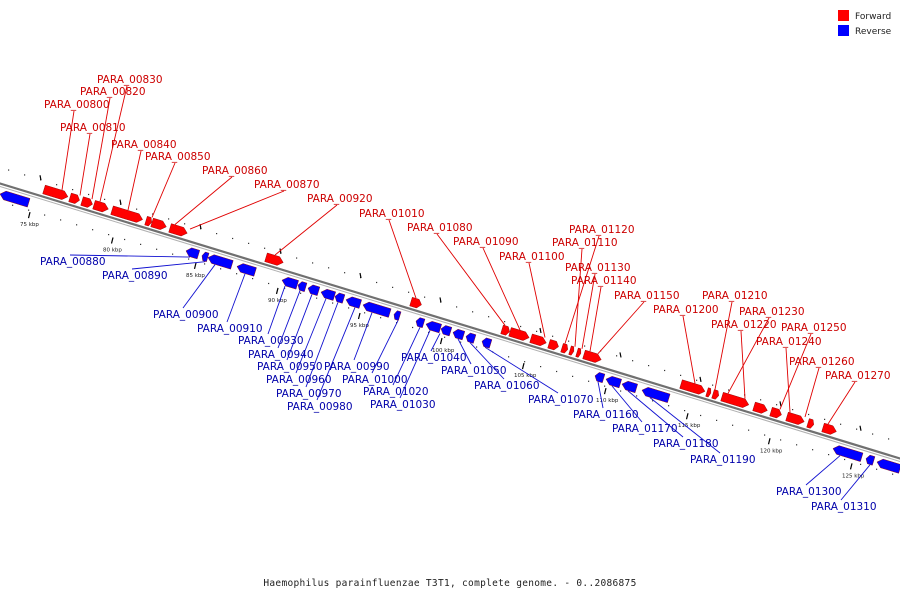 This screenshot has height=600, width=900. What do you see at coordinates (525, 376) in the screenshot?
I see `kbp-tick-label: 105 kbp` at bounding box center [525, 376].